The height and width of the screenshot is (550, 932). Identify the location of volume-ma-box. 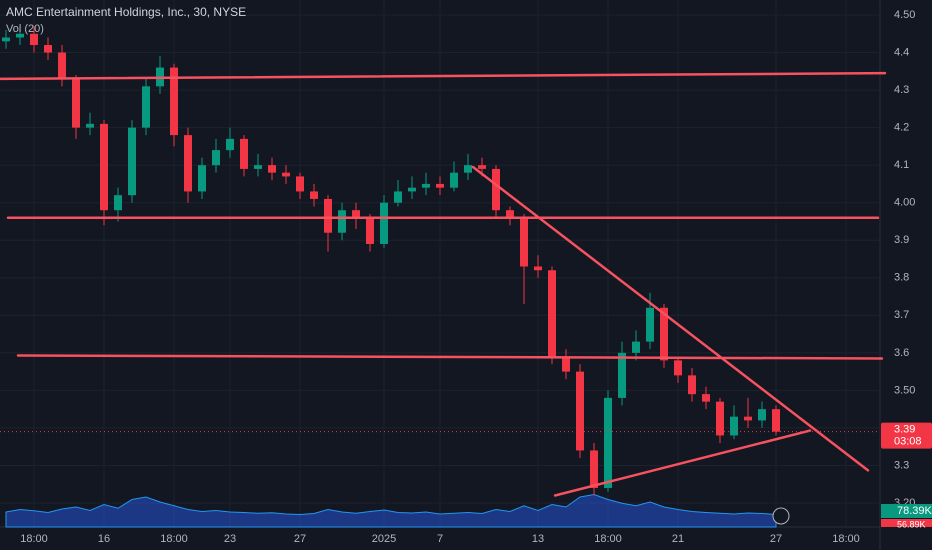
(906, 523).